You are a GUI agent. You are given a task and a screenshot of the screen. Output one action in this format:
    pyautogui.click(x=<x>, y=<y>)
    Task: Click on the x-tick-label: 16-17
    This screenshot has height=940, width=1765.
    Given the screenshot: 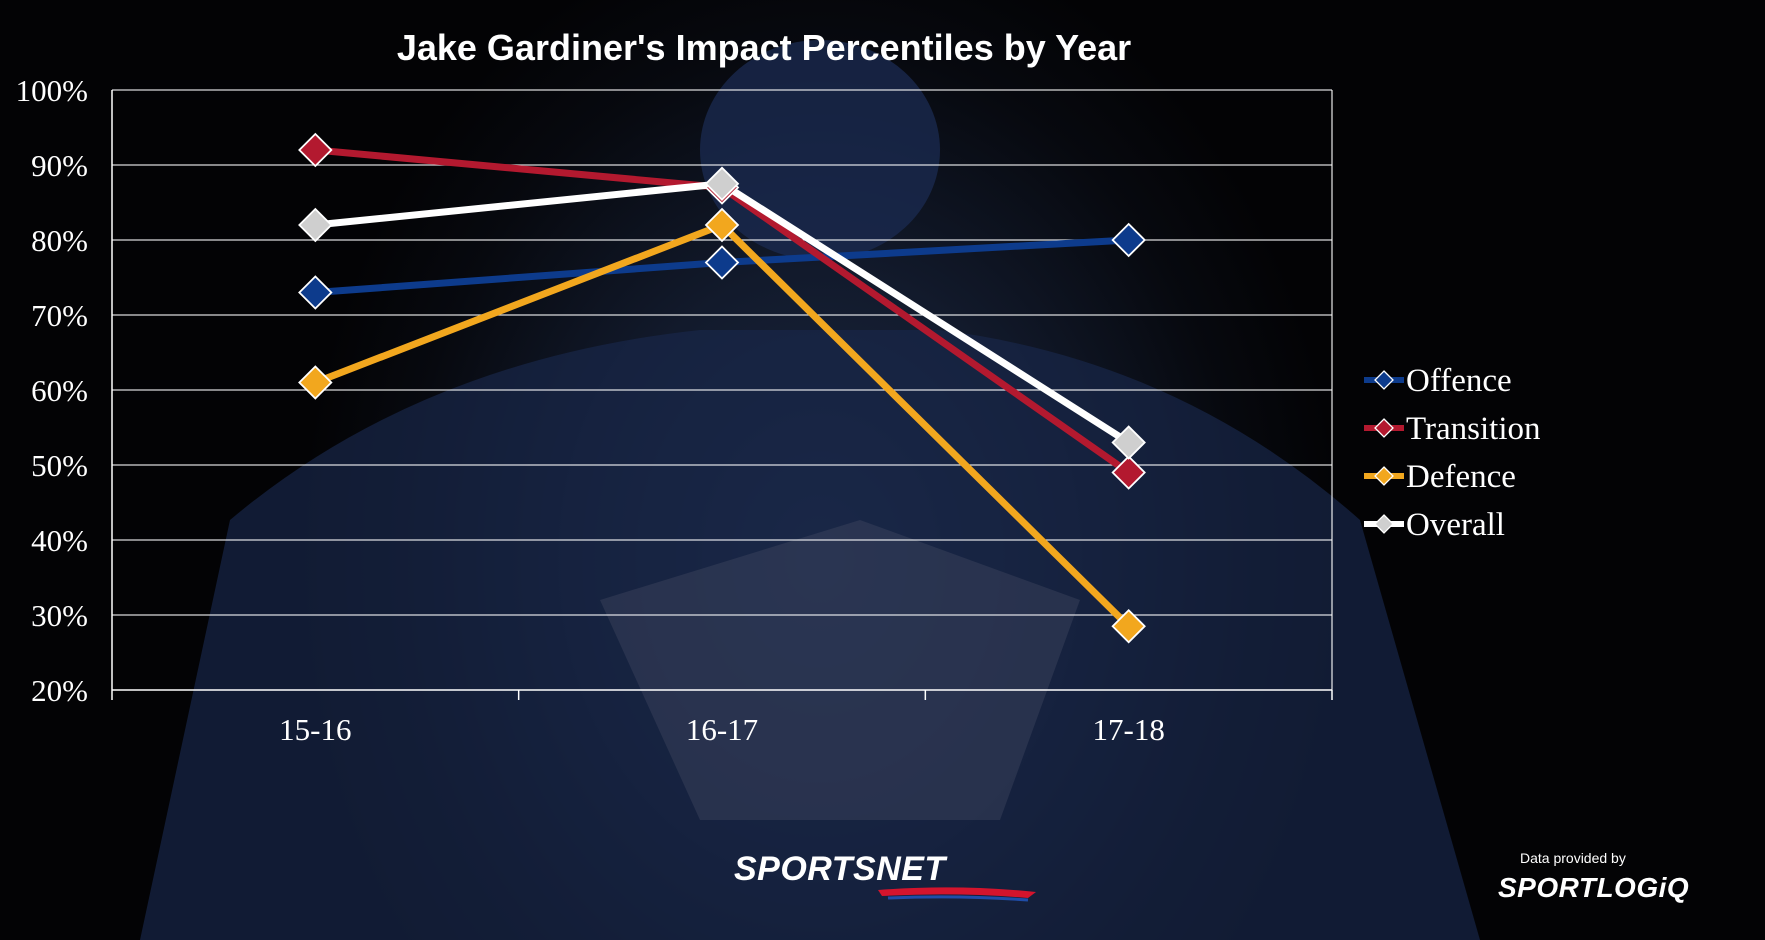 What is the action you would take?
    pyautogui.click(x=722, y=729)
    